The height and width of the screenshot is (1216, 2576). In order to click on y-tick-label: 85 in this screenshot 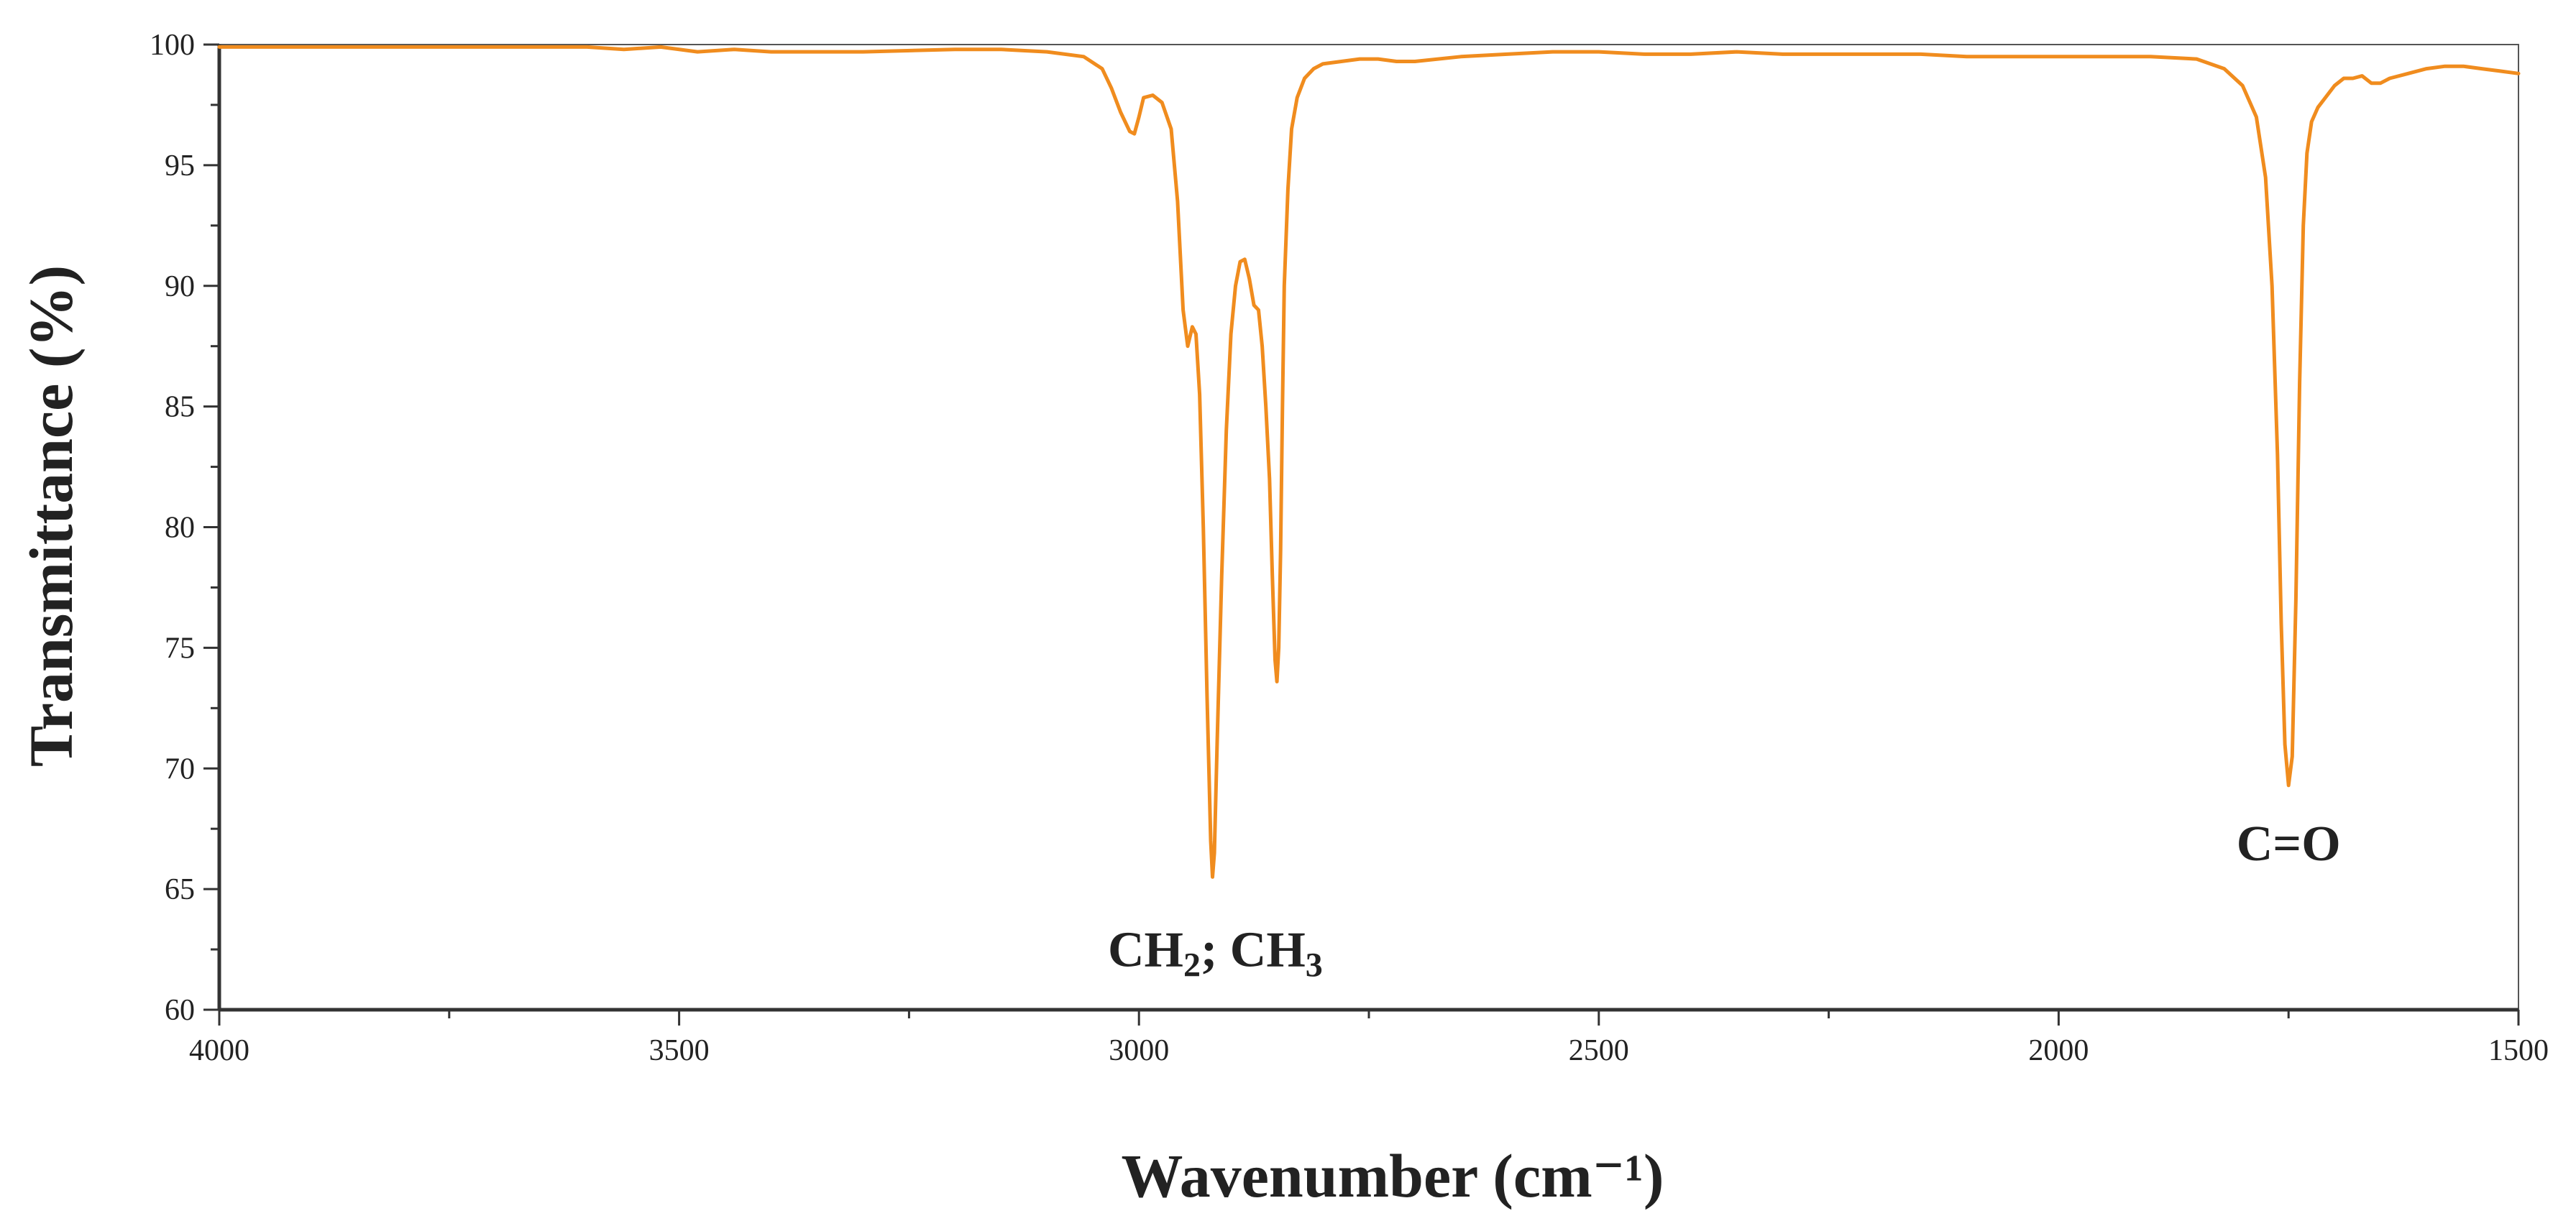, I will do `click(180, 408)`.